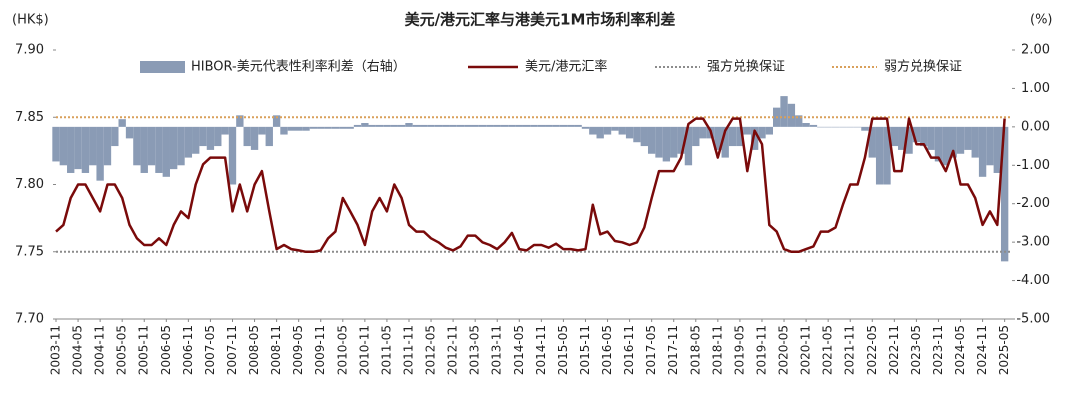  I want to click on x-tick-label: 2017-05, so click(651, 350).